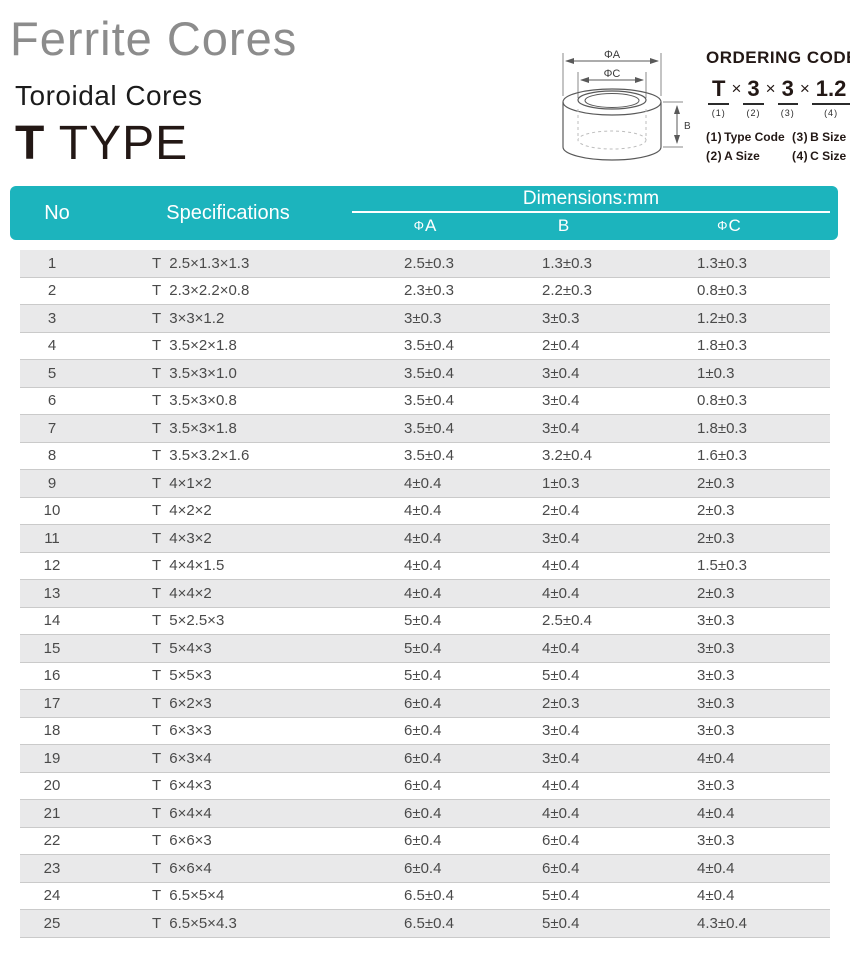  Describe the element at coordinates (52, 373) in the screenshot. I see `cell-no: 5` at that location.